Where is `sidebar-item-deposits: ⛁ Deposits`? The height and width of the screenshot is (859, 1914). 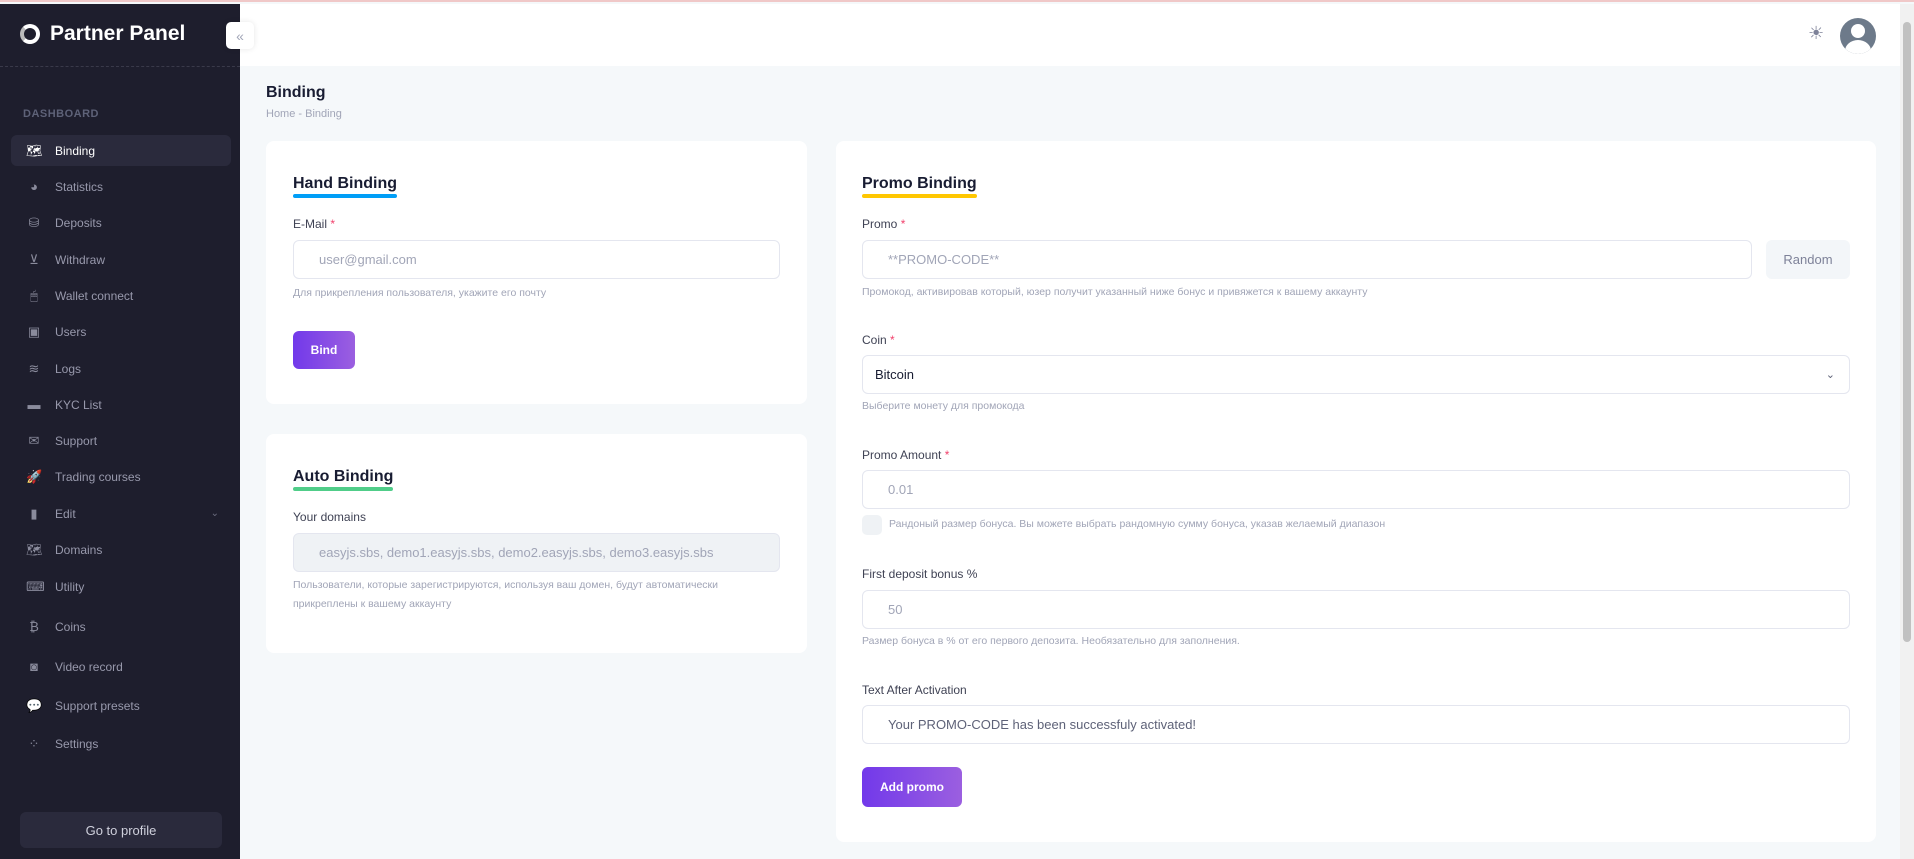 sidebar-item-deposits: ⛁ Deposits is located at coordinates (121, 222).